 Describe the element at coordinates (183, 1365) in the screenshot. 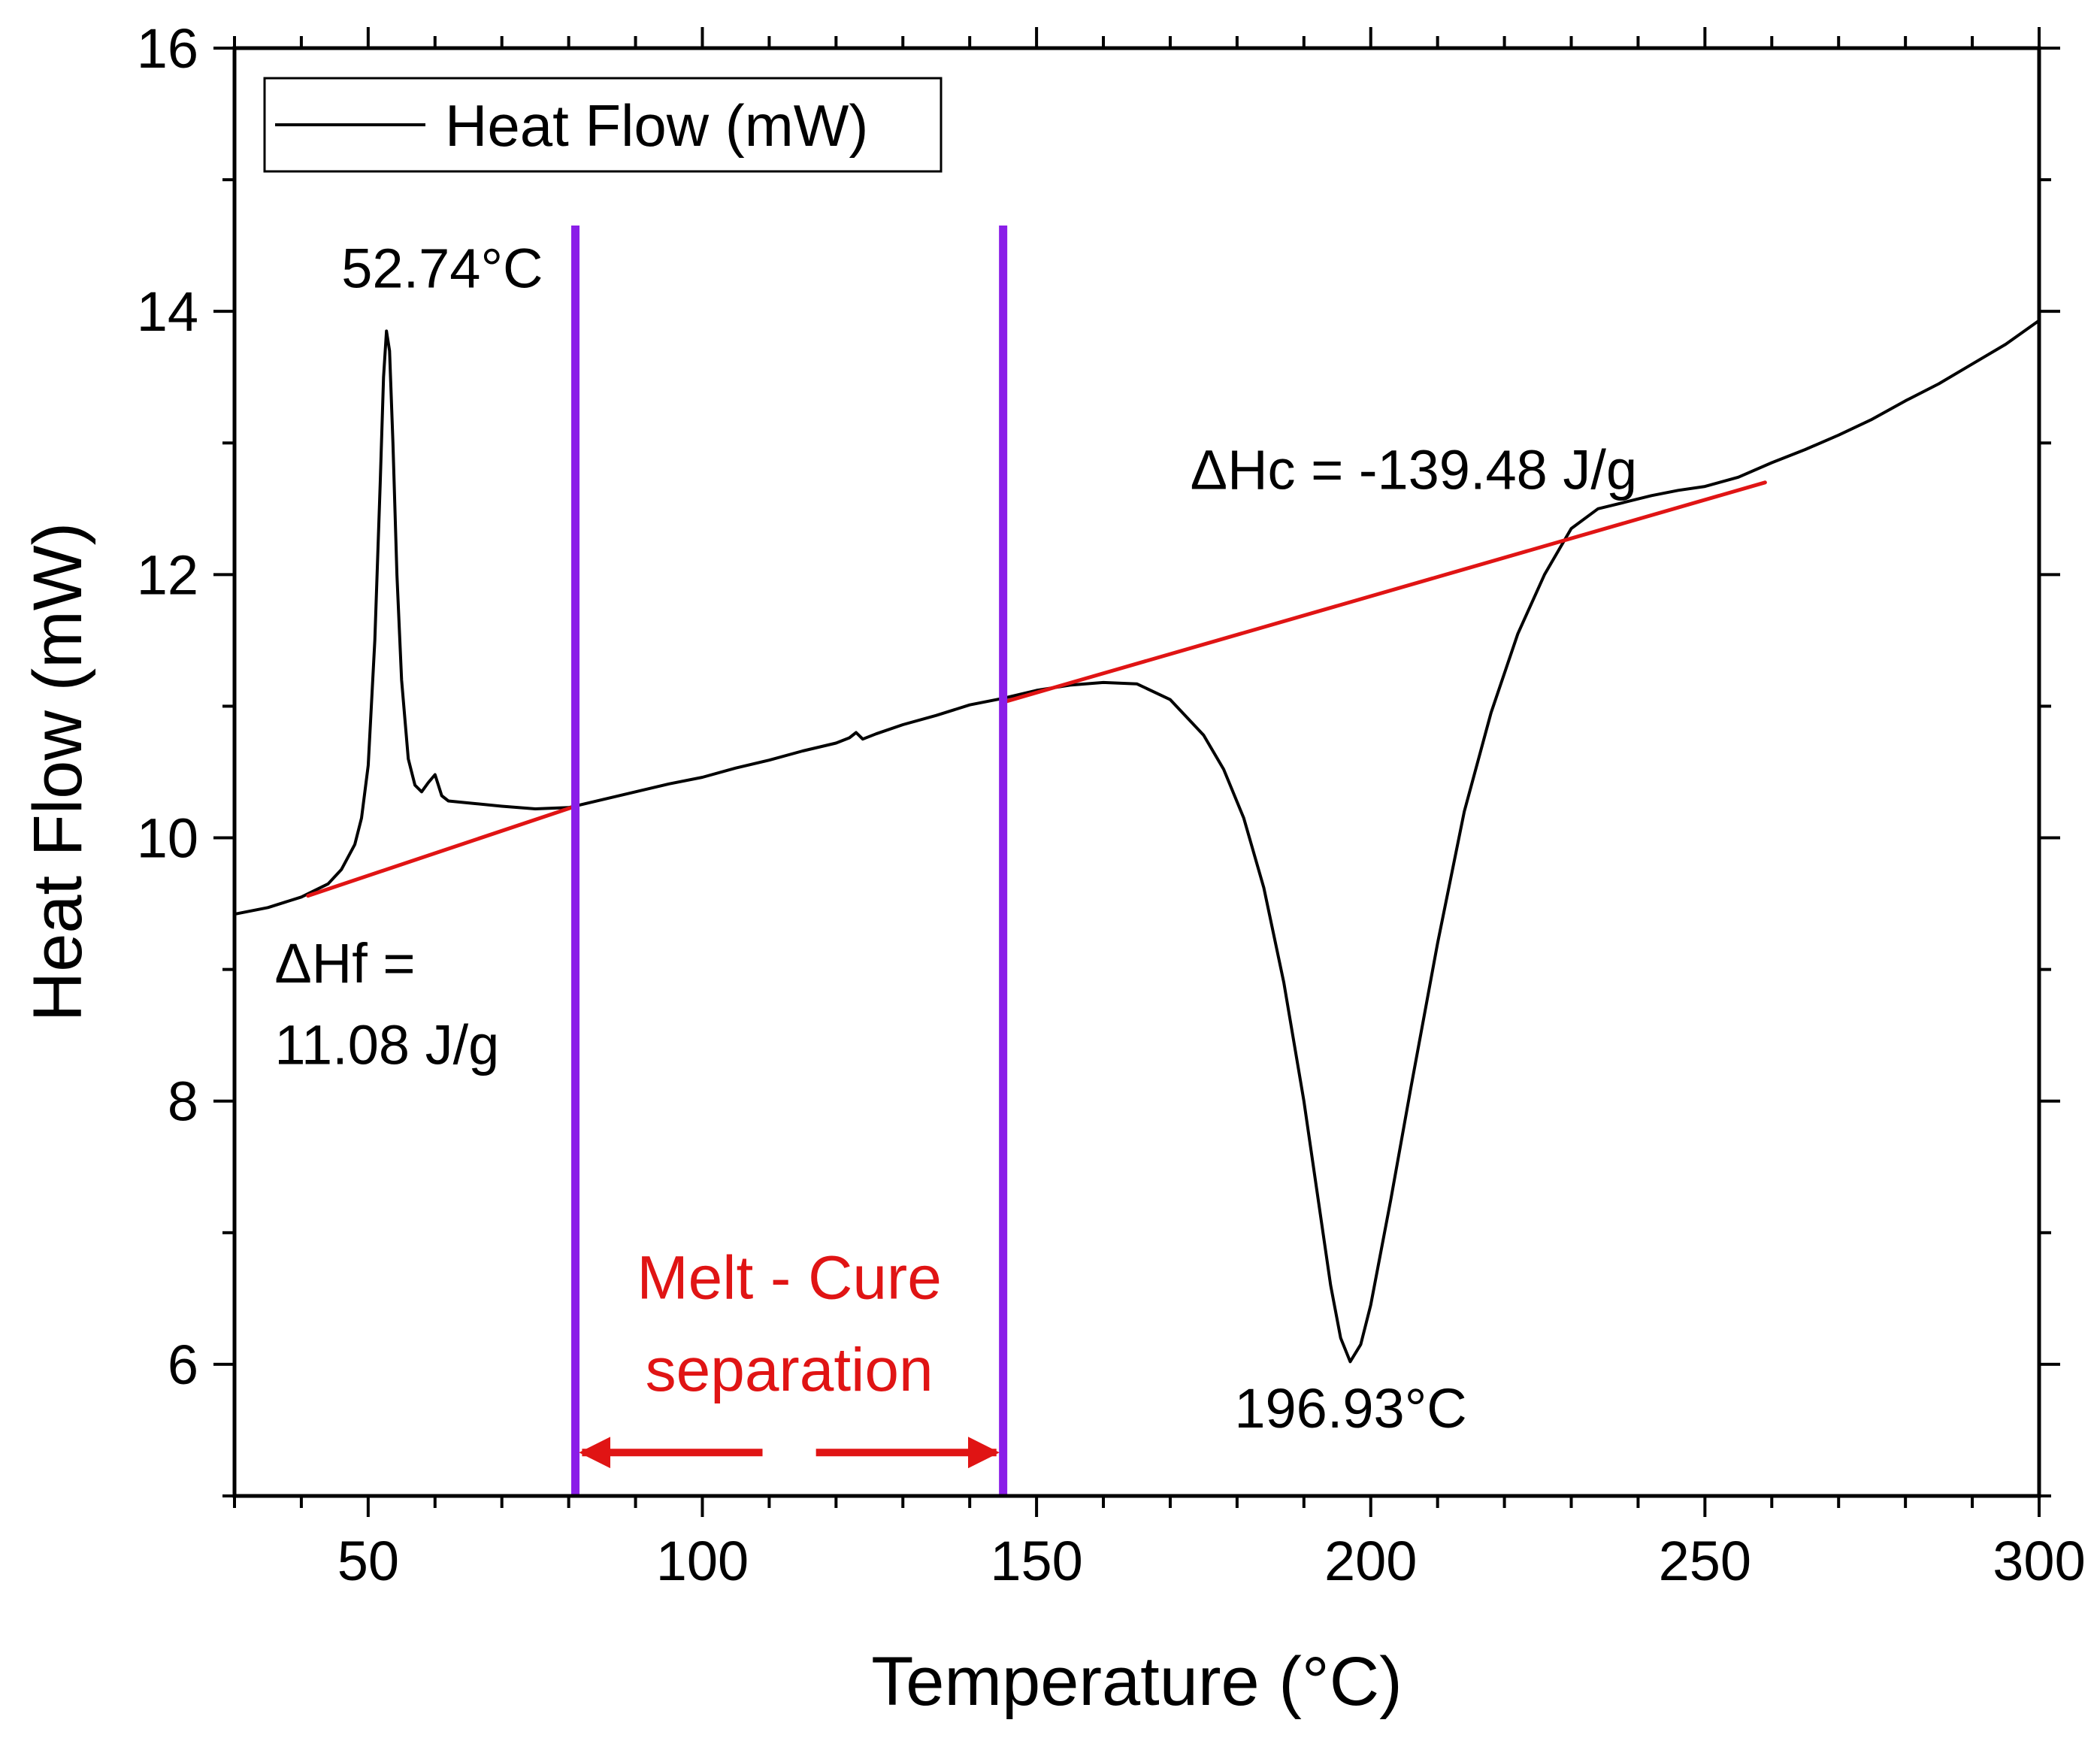

I see `y-tick-label: 6` at that location.